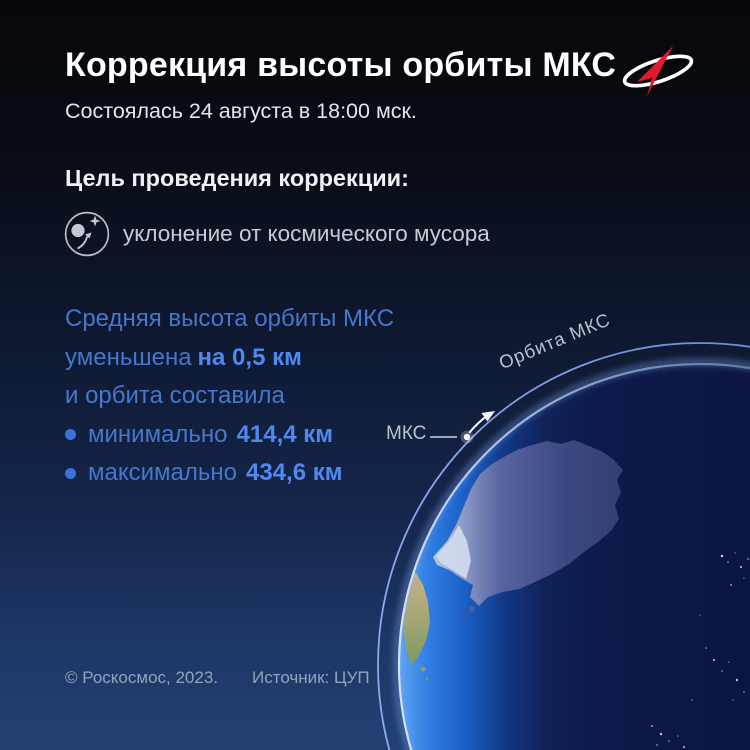 The height and width of the screenshot is (750, 750). Describe the element at coordinates (306, 233) in the screenshot. I see `goal-item-label: уклонение от космического мусора` at that location.